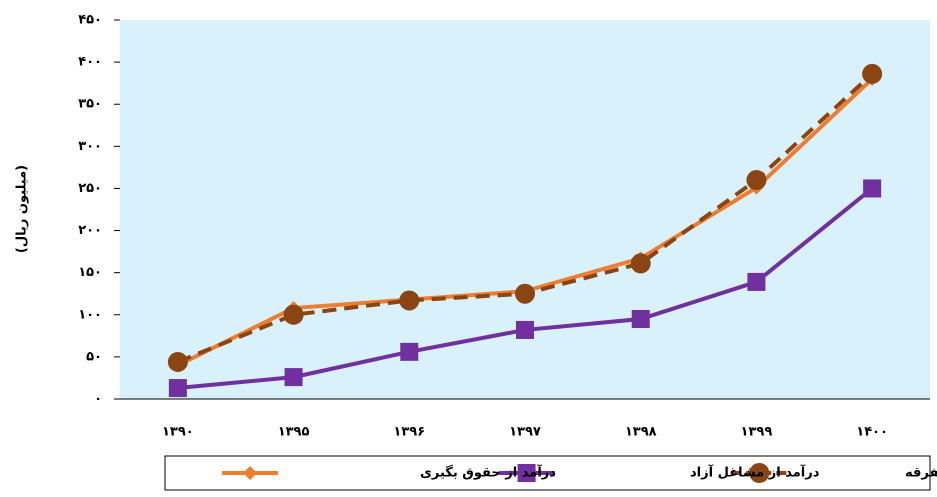  I want to click on y-tick-label: ۳۵۰, so click(90, 104).